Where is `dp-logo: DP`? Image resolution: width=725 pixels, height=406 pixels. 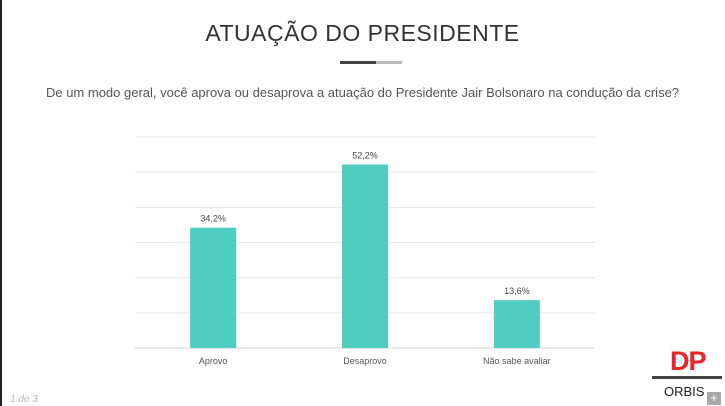 dp-logo: DP is located at coordinates (688, 361).